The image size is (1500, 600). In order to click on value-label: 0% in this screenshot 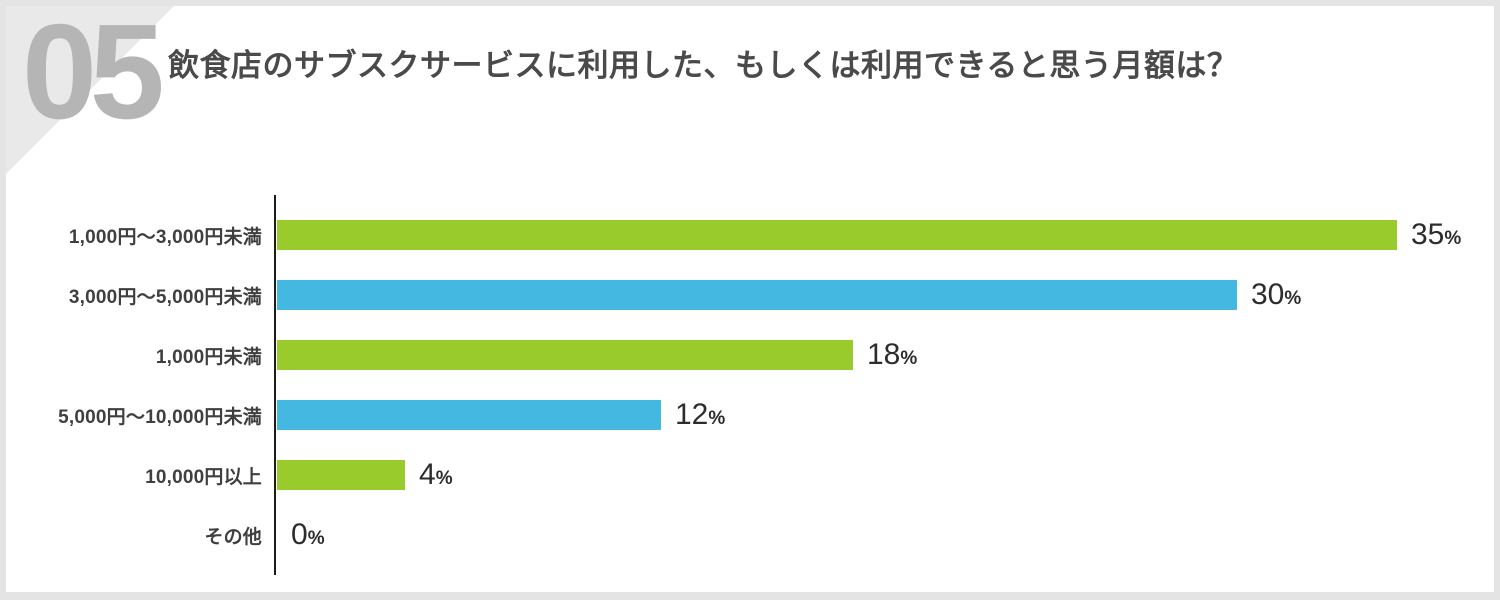, I will do `click(308, 535)`.